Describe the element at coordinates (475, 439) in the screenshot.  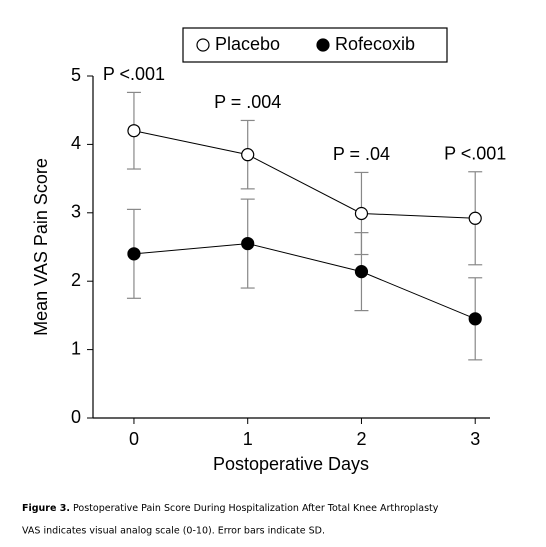
I see `x-tick-label: 3` at that location.